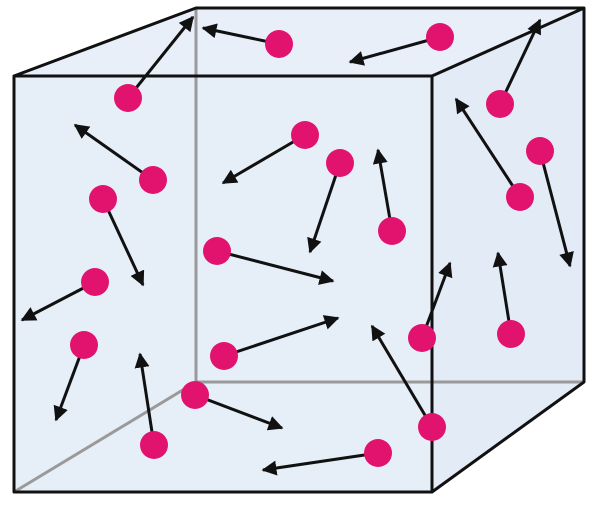 This screenshot has height=510, width=602. I want to click on top-edges, so click(299, 42).